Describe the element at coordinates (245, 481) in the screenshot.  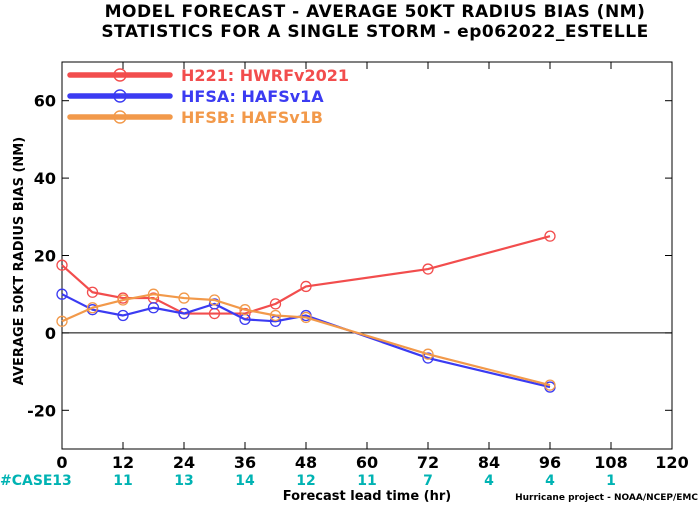
I see `case-count: 14` at that location.